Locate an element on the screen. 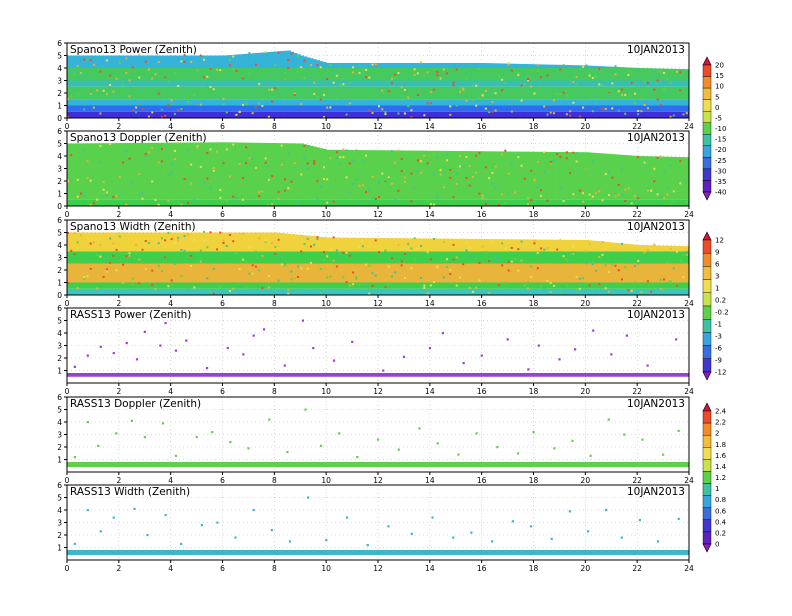  colorbar-segment is located at coordinates (707, 246).